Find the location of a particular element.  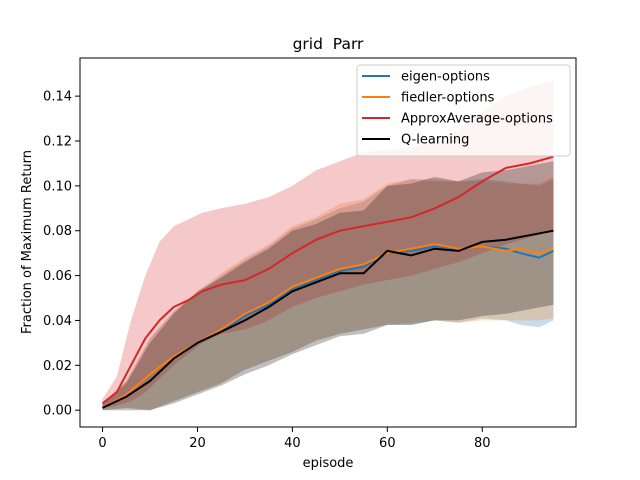

y-tick-label: 0.08 is located at coordinates (57, 231).